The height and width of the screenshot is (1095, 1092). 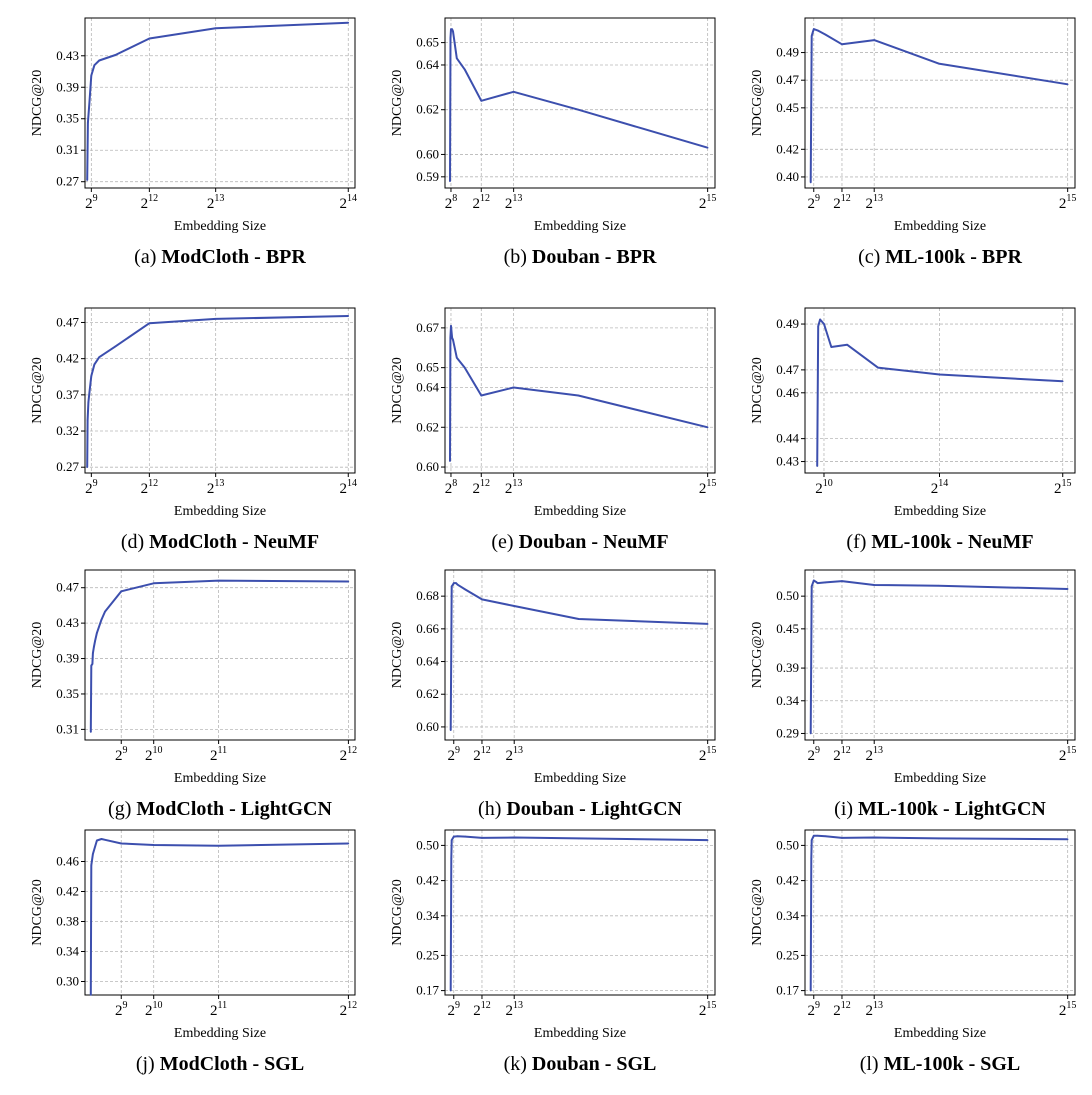 What do you see at coordinates (594, 809) in the screenshot?
I see `caption-title: Douban - LightGCN` at bounding box center [594, 809].